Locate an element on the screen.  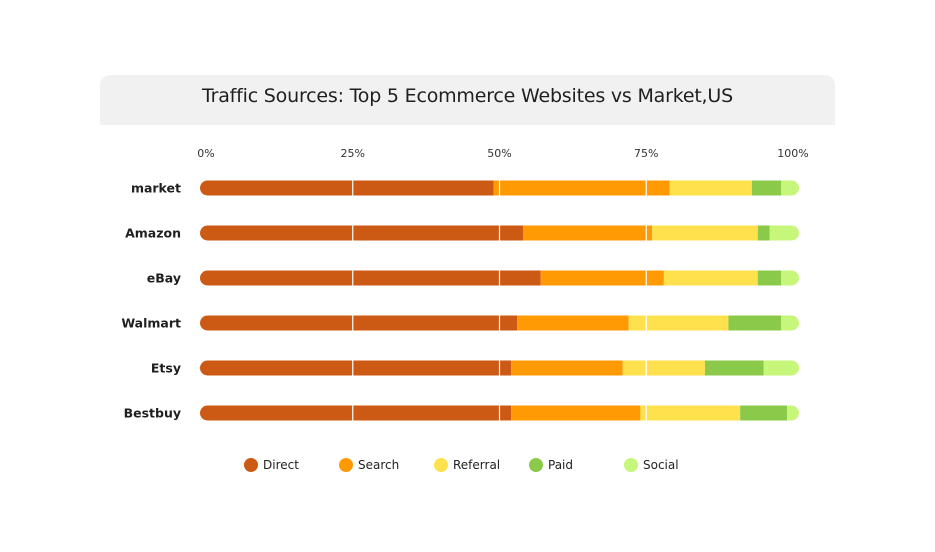
x-tick-label: 100% is located at coordinates (792, 153).